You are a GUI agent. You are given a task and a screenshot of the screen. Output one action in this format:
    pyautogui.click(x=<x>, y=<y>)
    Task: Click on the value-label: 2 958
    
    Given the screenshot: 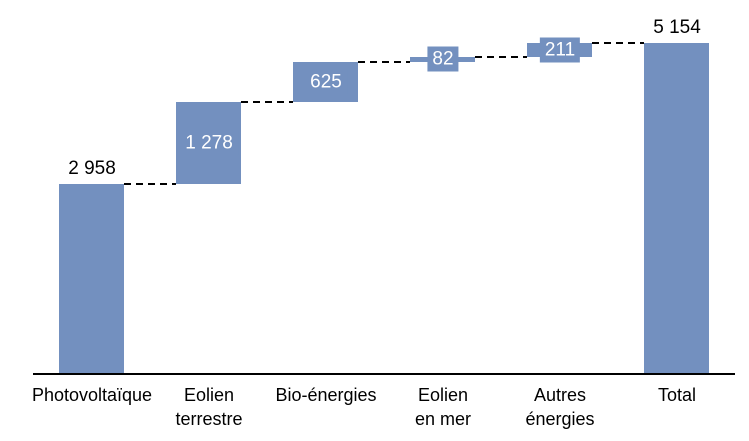 What is the action you would take?
    pyautogui.click(x=92, y=168)
    